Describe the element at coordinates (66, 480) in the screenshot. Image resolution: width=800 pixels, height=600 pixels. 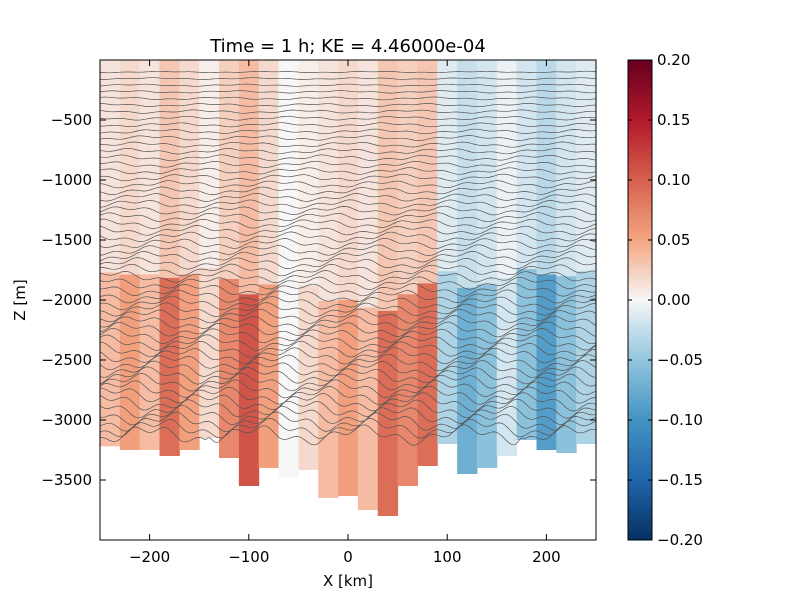
I see `y-tick-label: −3500` at that location.